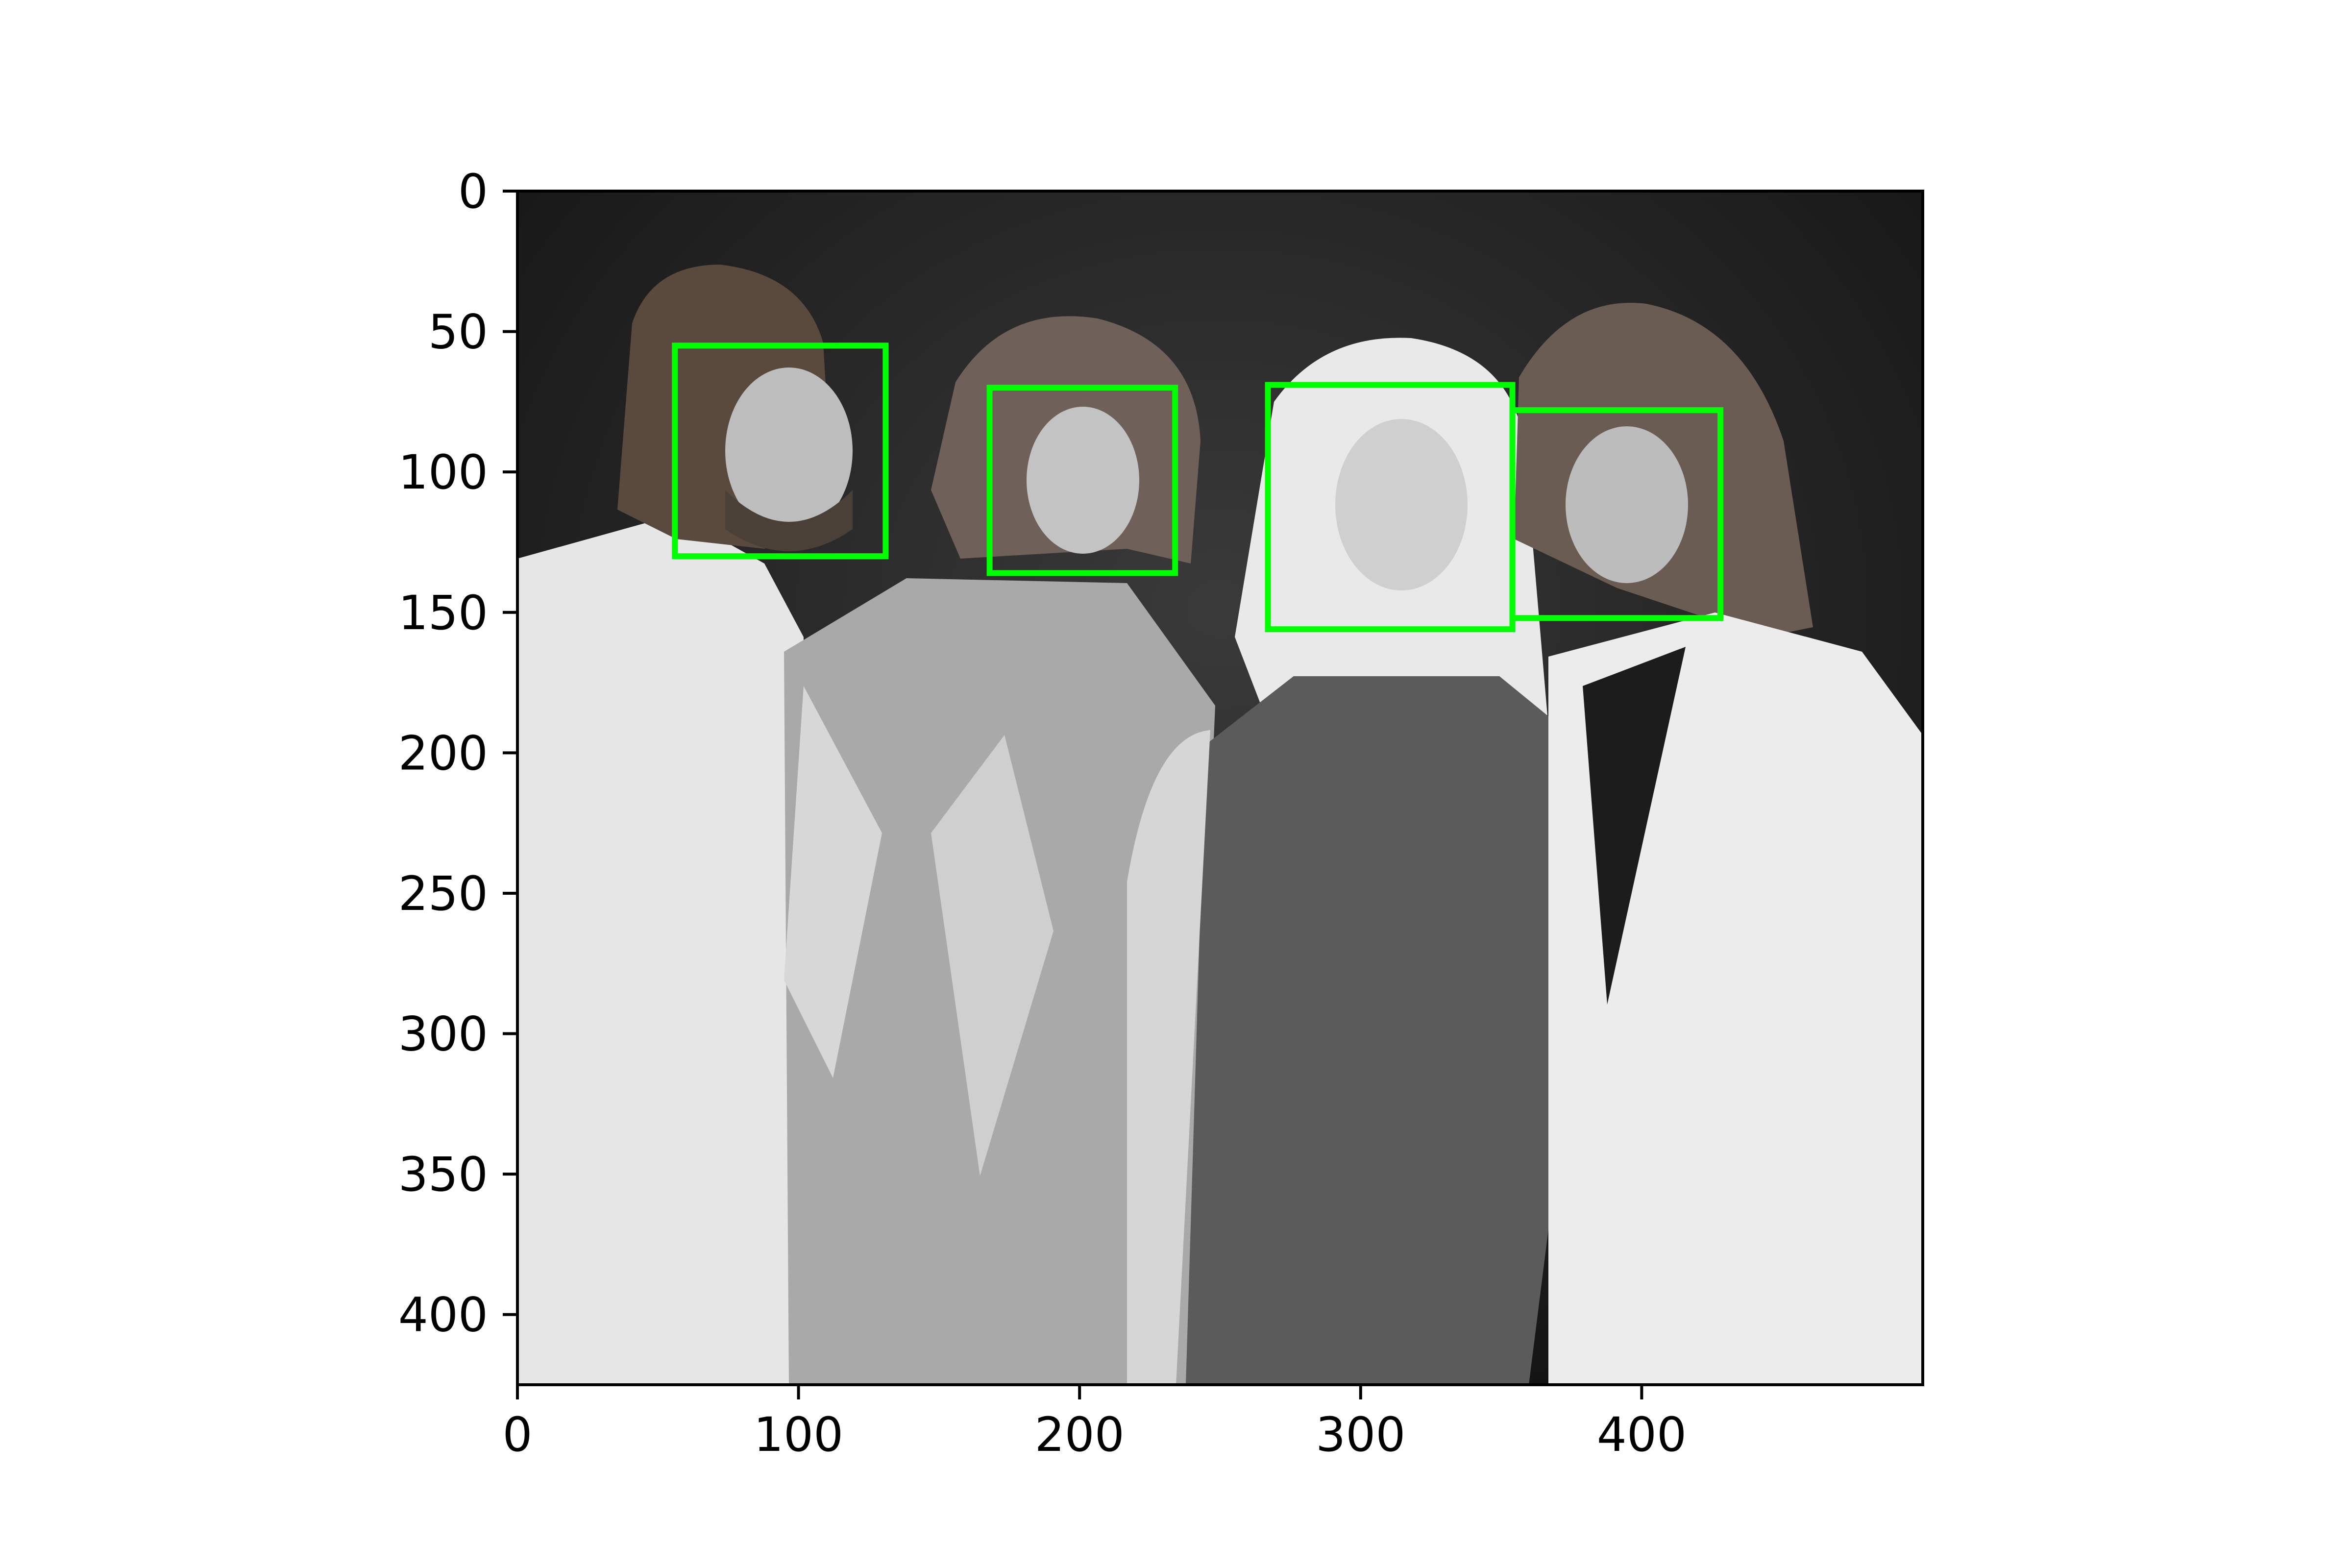 Image resolution: width=2352 pixels, height=1568 pixels. What do you see at coordinates (443, 472) in the screenshot?
I see `y-tick-label: 100` at bounding box center [443, 472].